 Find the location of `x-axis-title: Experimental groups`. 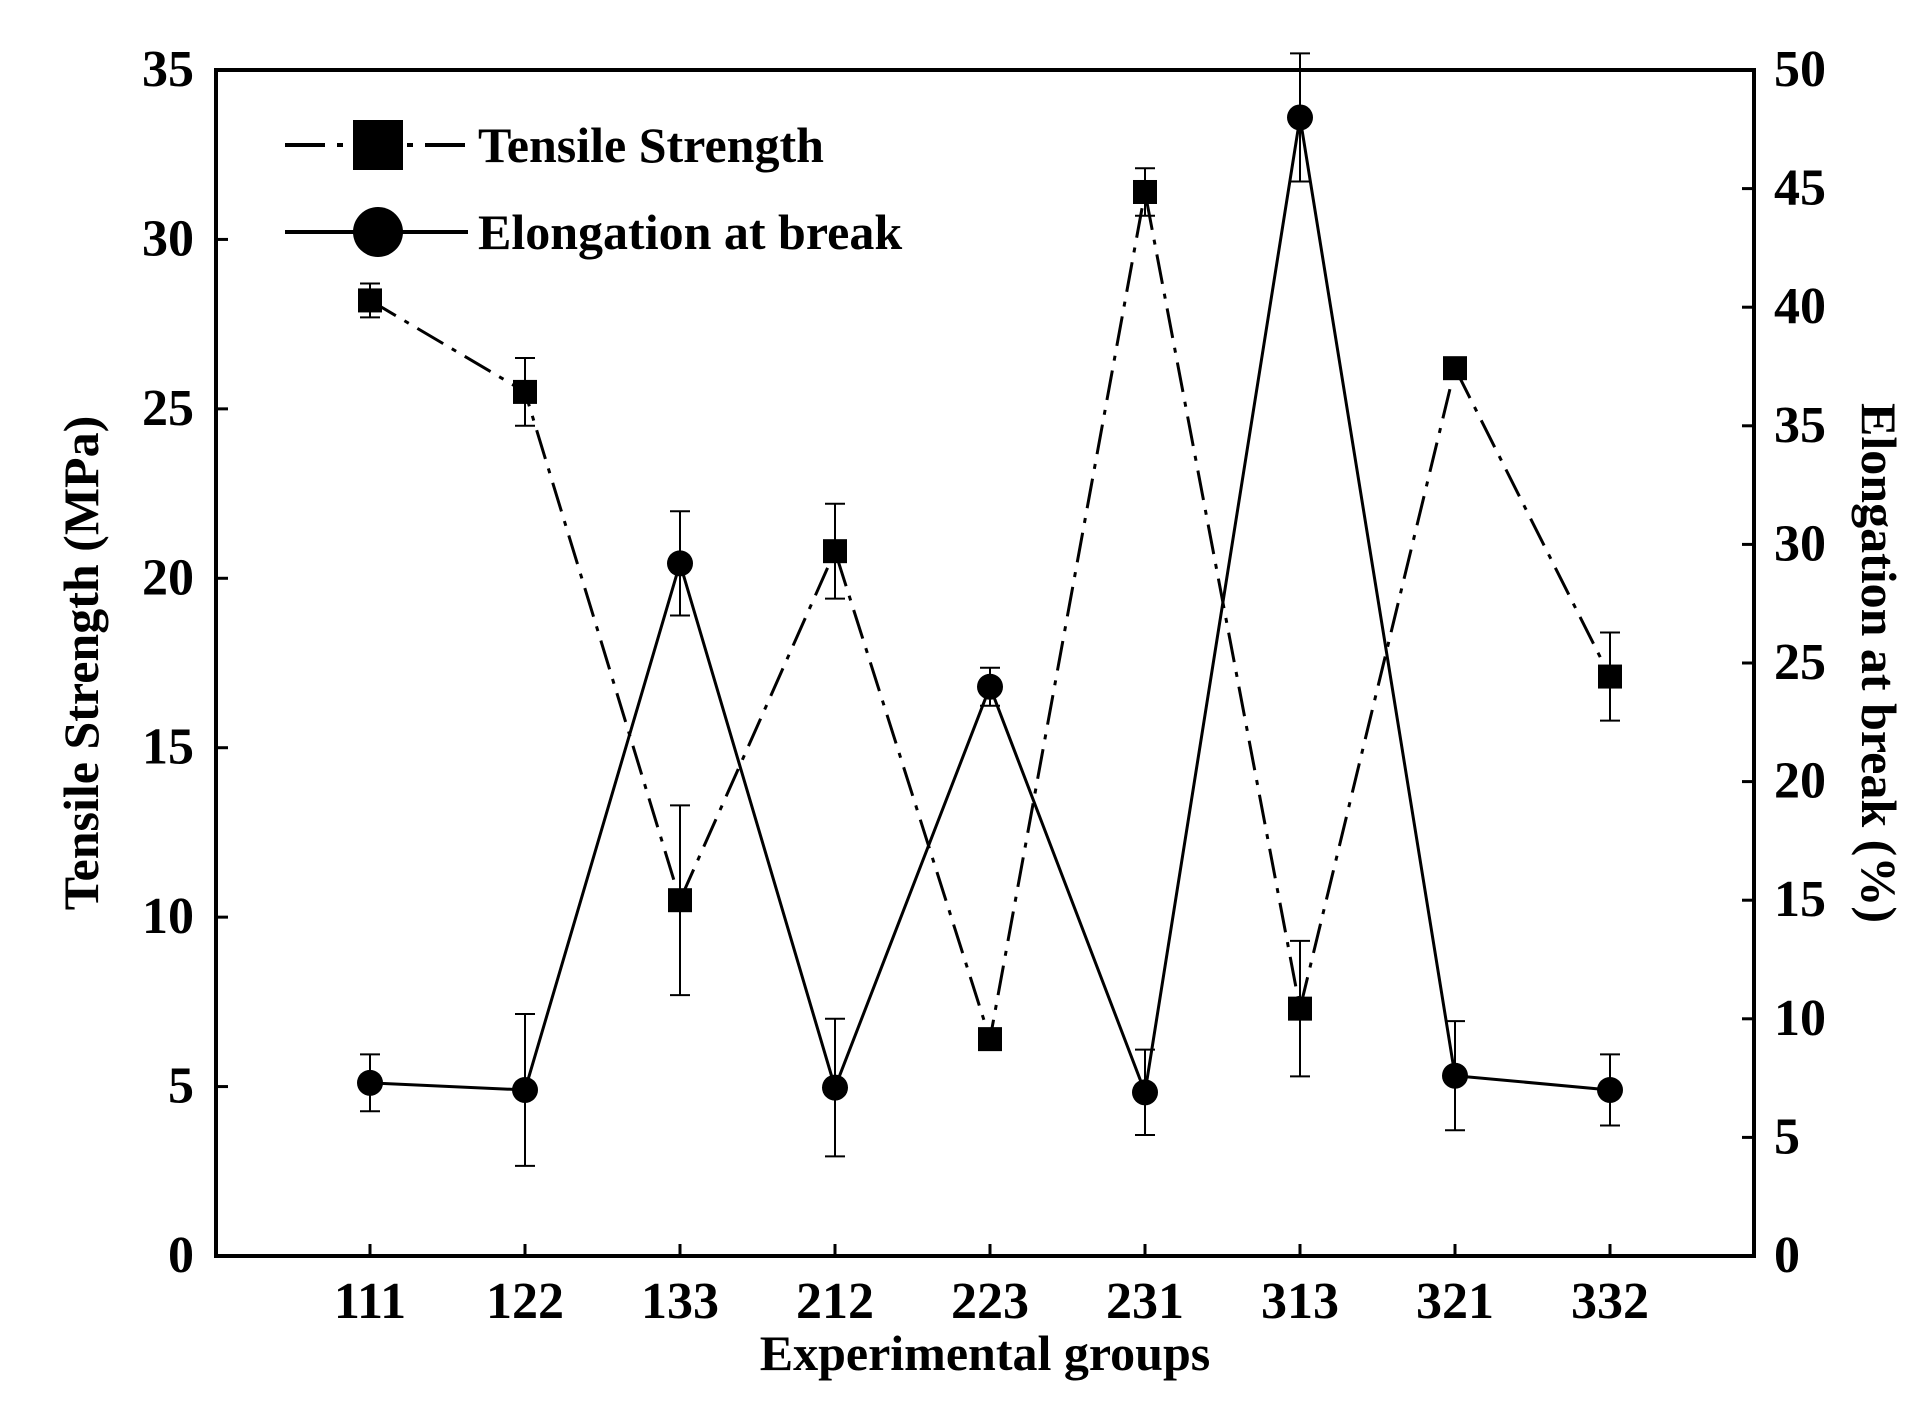

x-axis-title: Experimental groups is located at coordinates (985, 1353).